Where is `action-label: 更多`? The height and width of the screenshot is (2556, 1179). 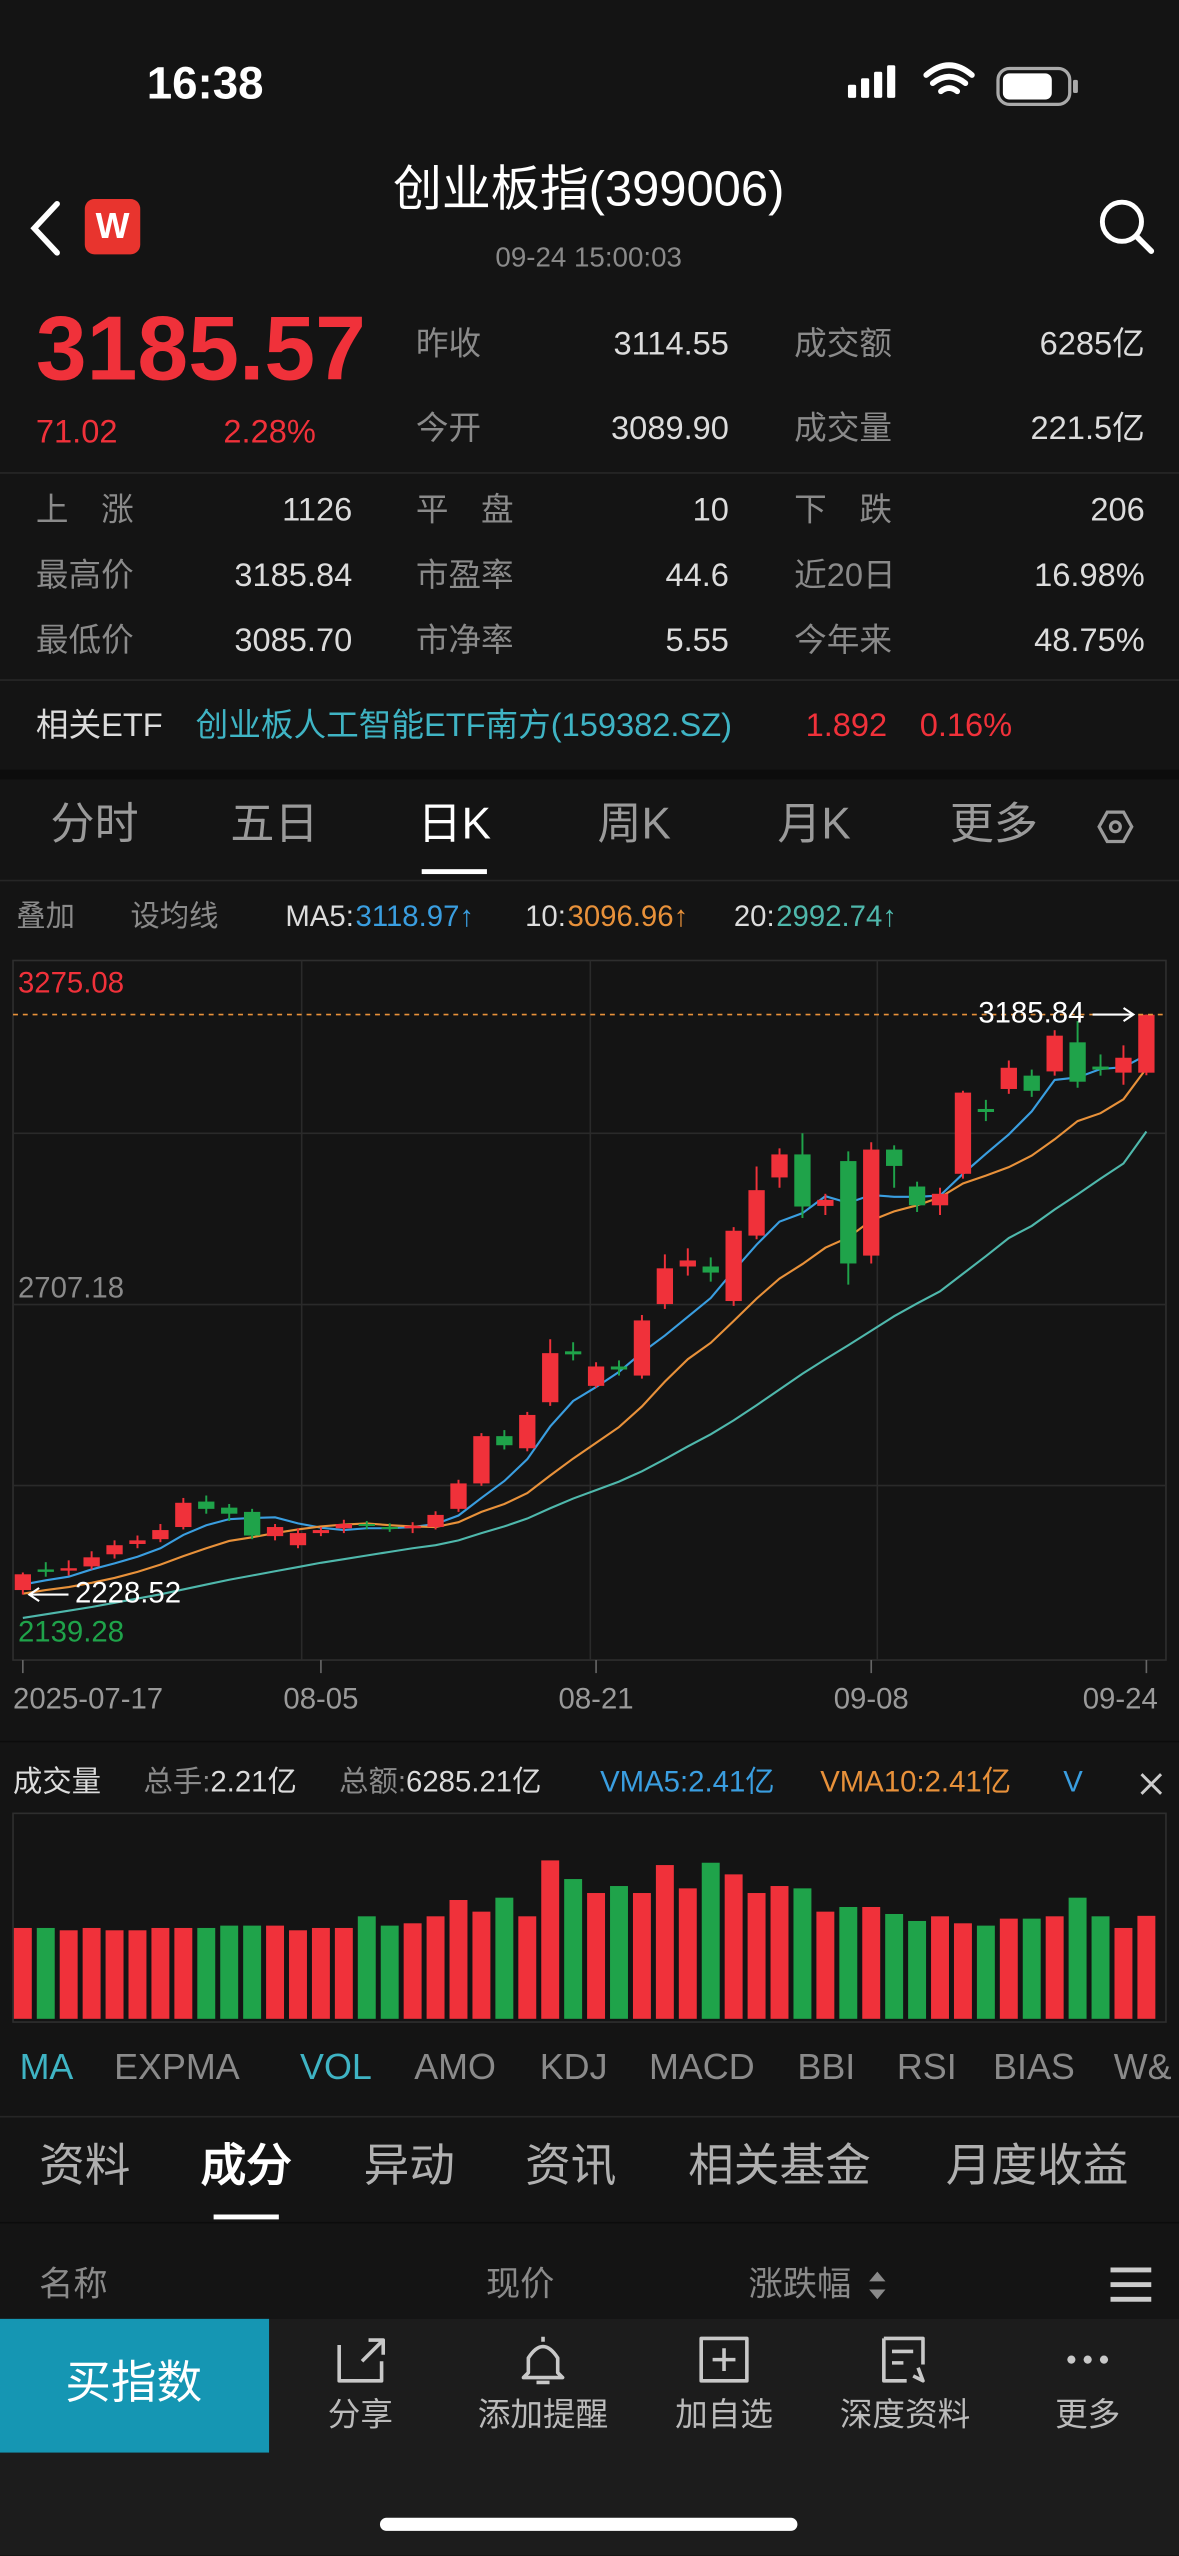
action-label: 更多 is located at coordinates (1087, 2413).